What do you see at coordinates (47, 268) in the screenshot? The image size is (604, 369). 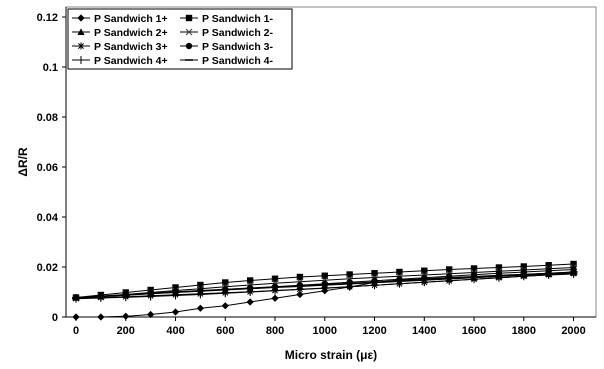 I see `y-tick-label: 0.02` at bounding box center [47, 268].